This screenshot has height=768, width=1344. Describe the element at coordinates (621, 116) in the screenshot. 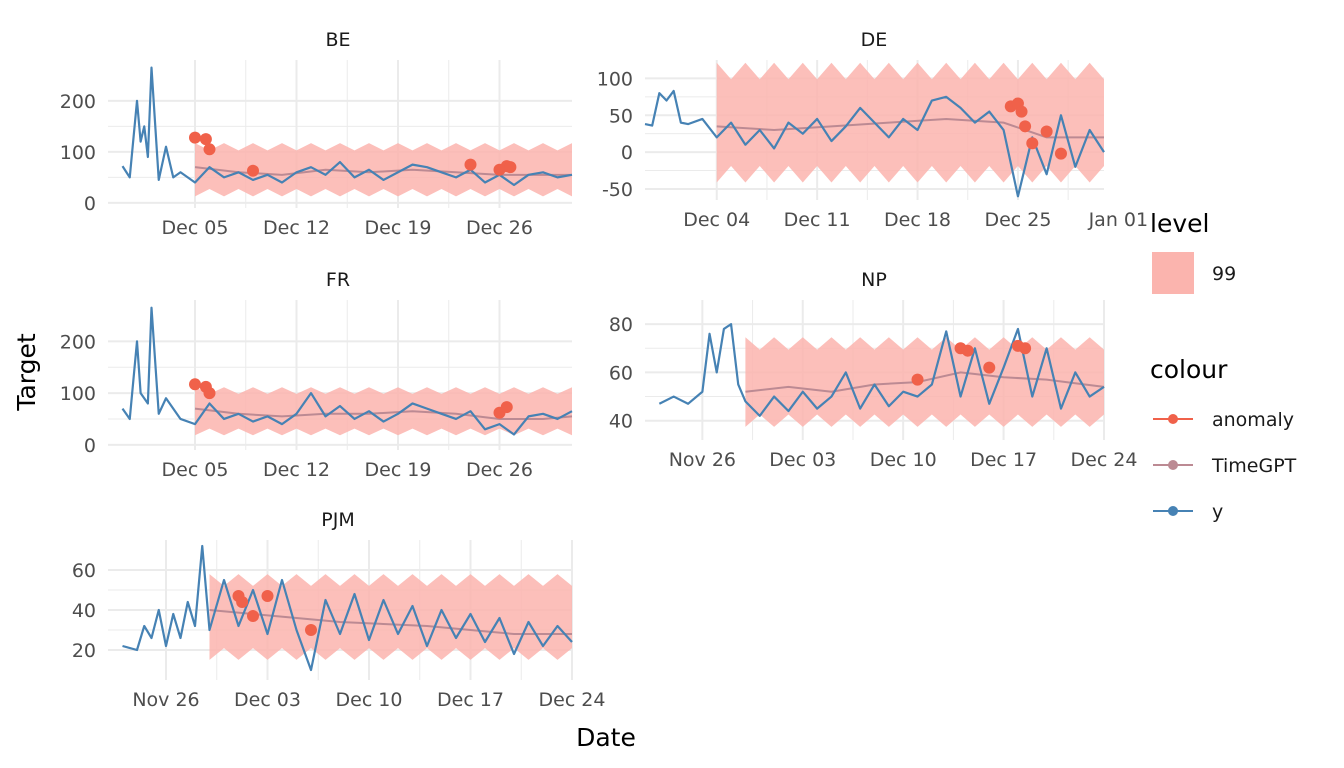

I see `y-tick-label: 50` at that location.